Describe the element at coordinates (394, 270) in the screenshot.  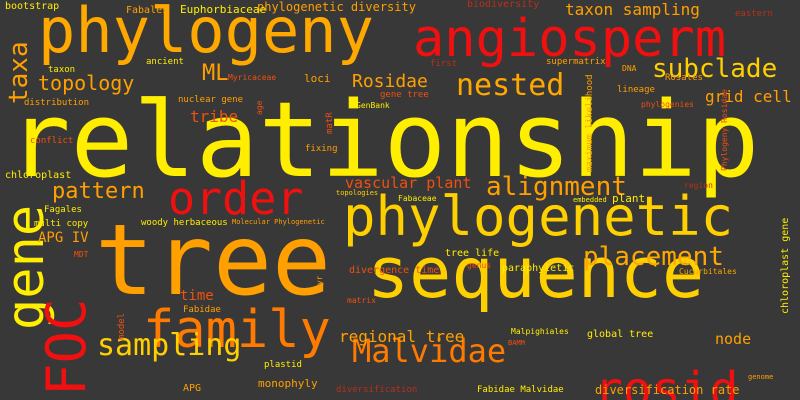
I see `word-divergence-time: divergence time` at that location.